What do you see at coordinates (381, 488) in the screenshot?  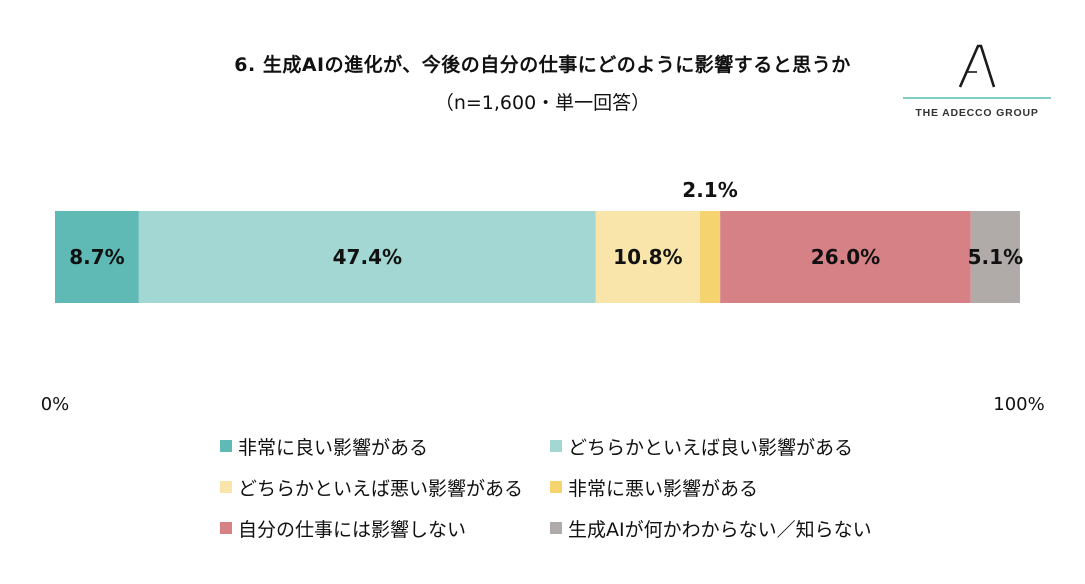 I see `legend-label: どちらかといえば悪い影響がある` at bounding box center [381, 488].